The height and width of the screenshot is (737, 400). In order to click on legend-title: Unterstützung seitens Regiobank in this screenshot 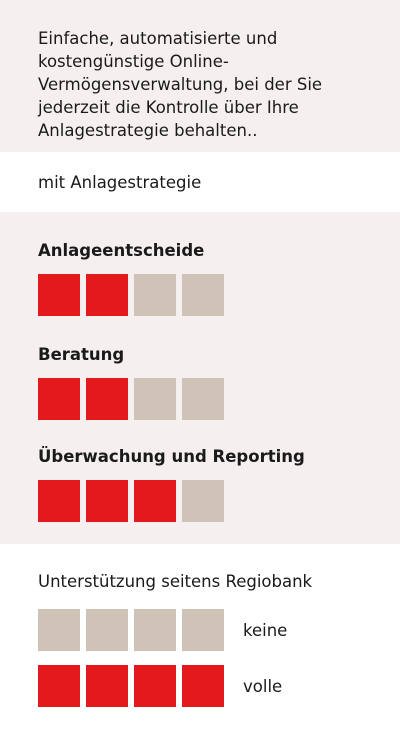, I will do `click(175, 581)`.